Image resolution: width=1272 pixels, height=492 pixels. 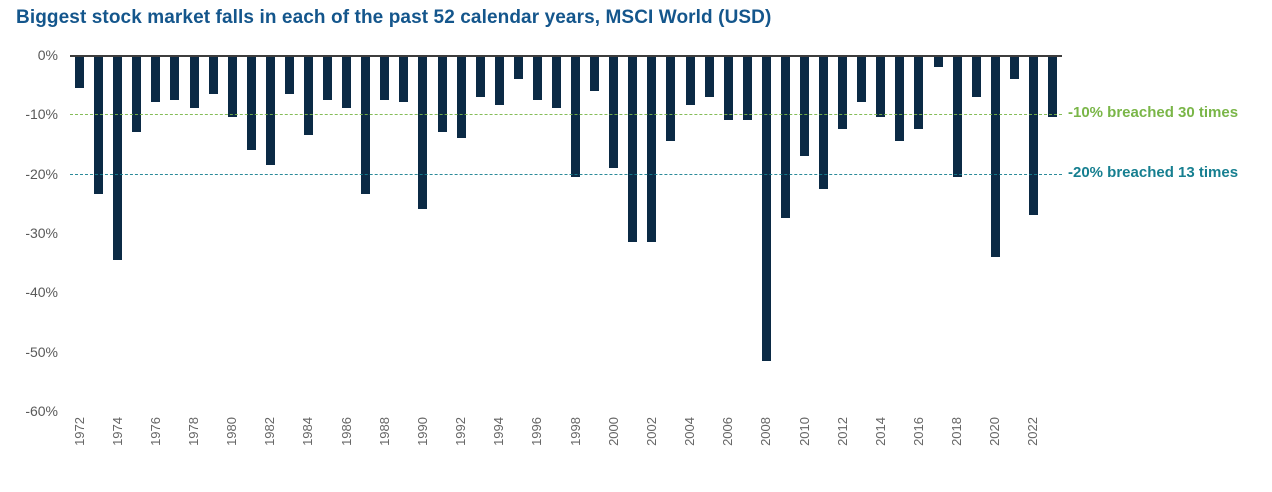 I want to click on bar-2013, so click(x=862, y=79).